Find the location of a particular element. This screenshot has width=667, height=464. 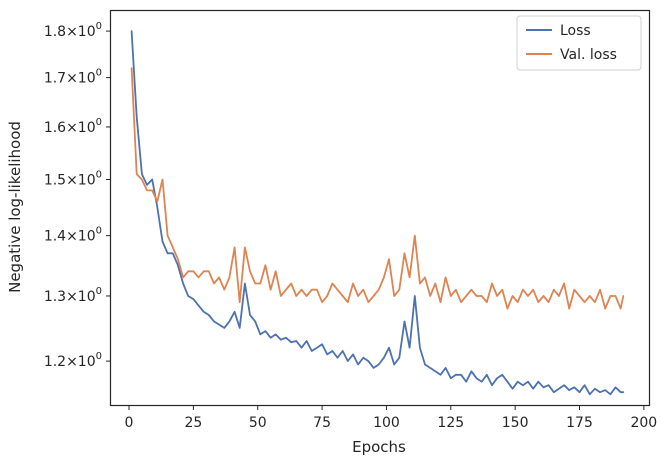

y-tick-label: 1.2×100 is located at coordinates (73, 360).